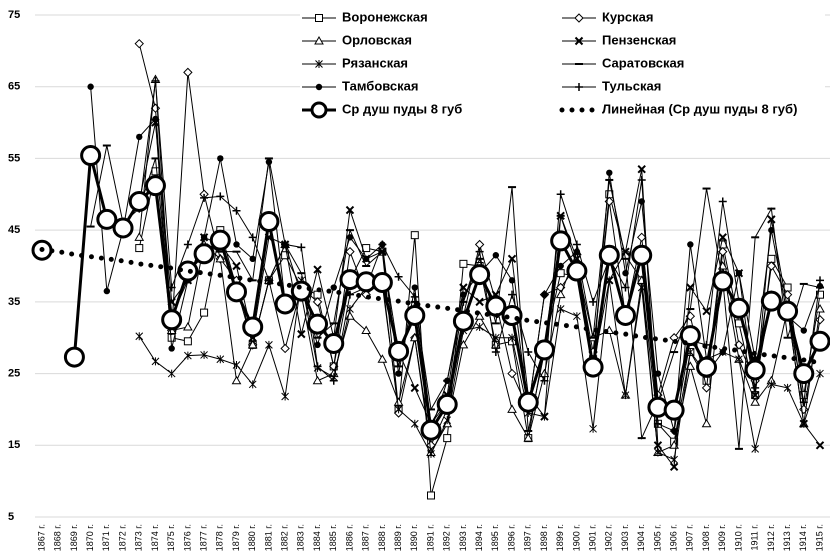 The height and width of the screenshot is (557, 830). I want to click on x-tick-label: 1880 г., so click(252, 537).